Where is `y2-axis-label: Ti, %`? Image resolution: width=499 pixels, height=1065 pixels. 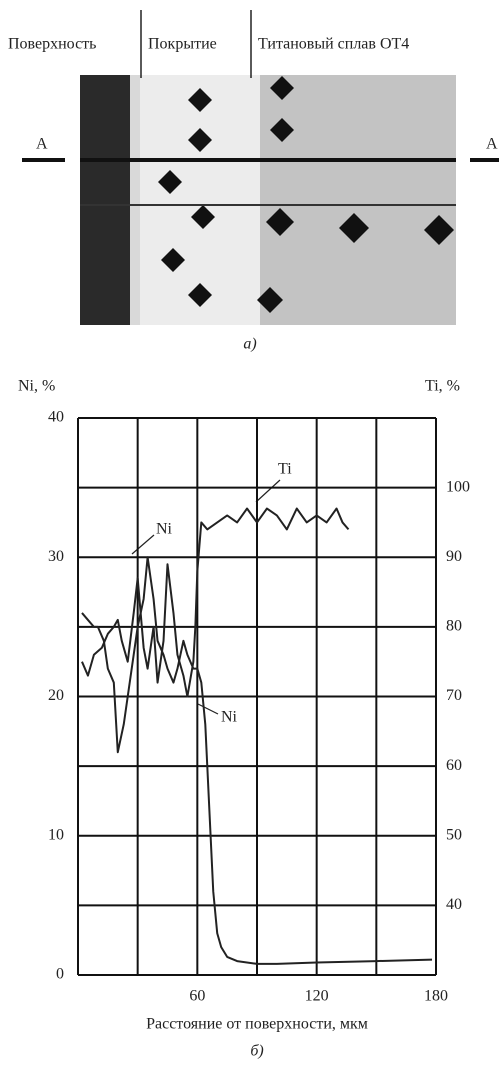
y2-axis-label: Ti, % is located at coordinates (442, 386).